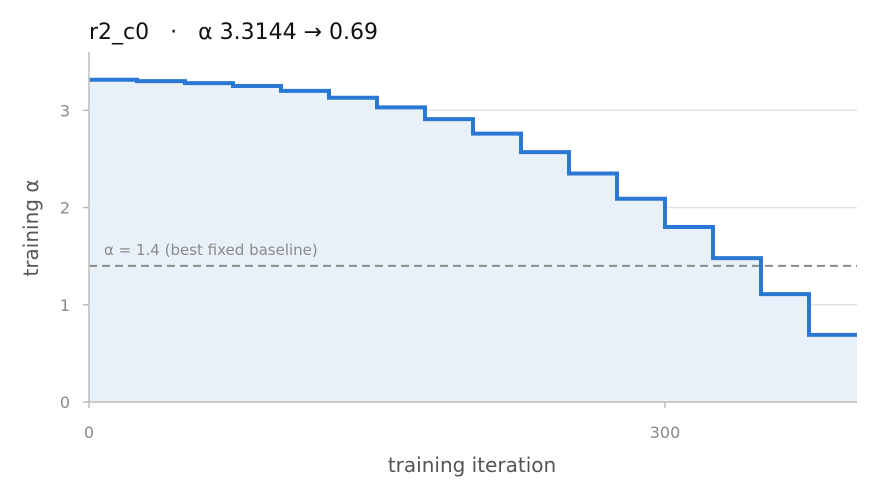  Describe the element at coordinates (31, 227) in the screenshot. I see `y-axis-label: training α` at that location.